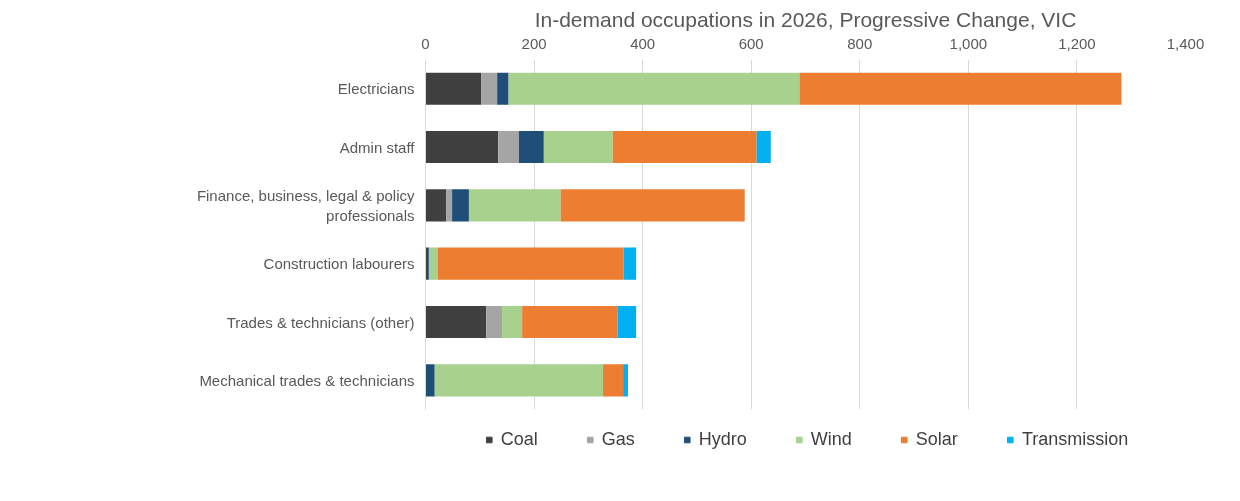 The height and width of the screenshot is (501, 1240). What do you see at coordinates (320, 322) in the screenshot?
I see `y-tick-label: Trades & technicians (other)` at bounding box center [320, 322].